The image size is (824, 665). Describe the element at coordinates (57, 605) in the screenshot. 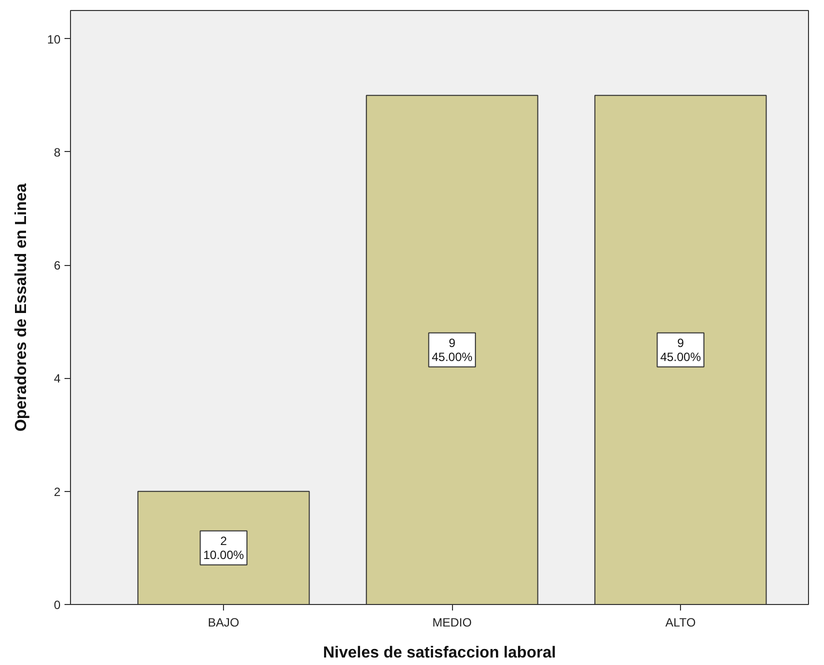

I see `y-tick-label: 0` at that location.